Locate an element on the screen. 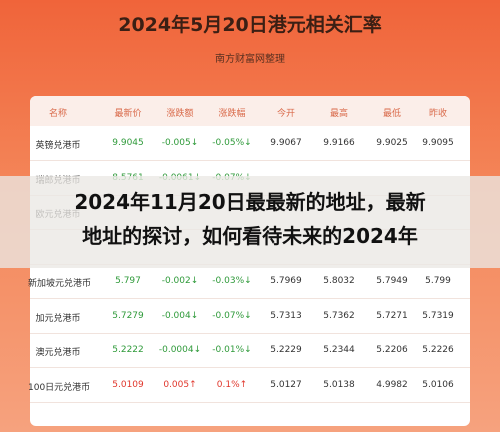 The width and height of the screenshot is (500, 432). cell-value: 0.1%↑ is located at coordinates (232, 384).